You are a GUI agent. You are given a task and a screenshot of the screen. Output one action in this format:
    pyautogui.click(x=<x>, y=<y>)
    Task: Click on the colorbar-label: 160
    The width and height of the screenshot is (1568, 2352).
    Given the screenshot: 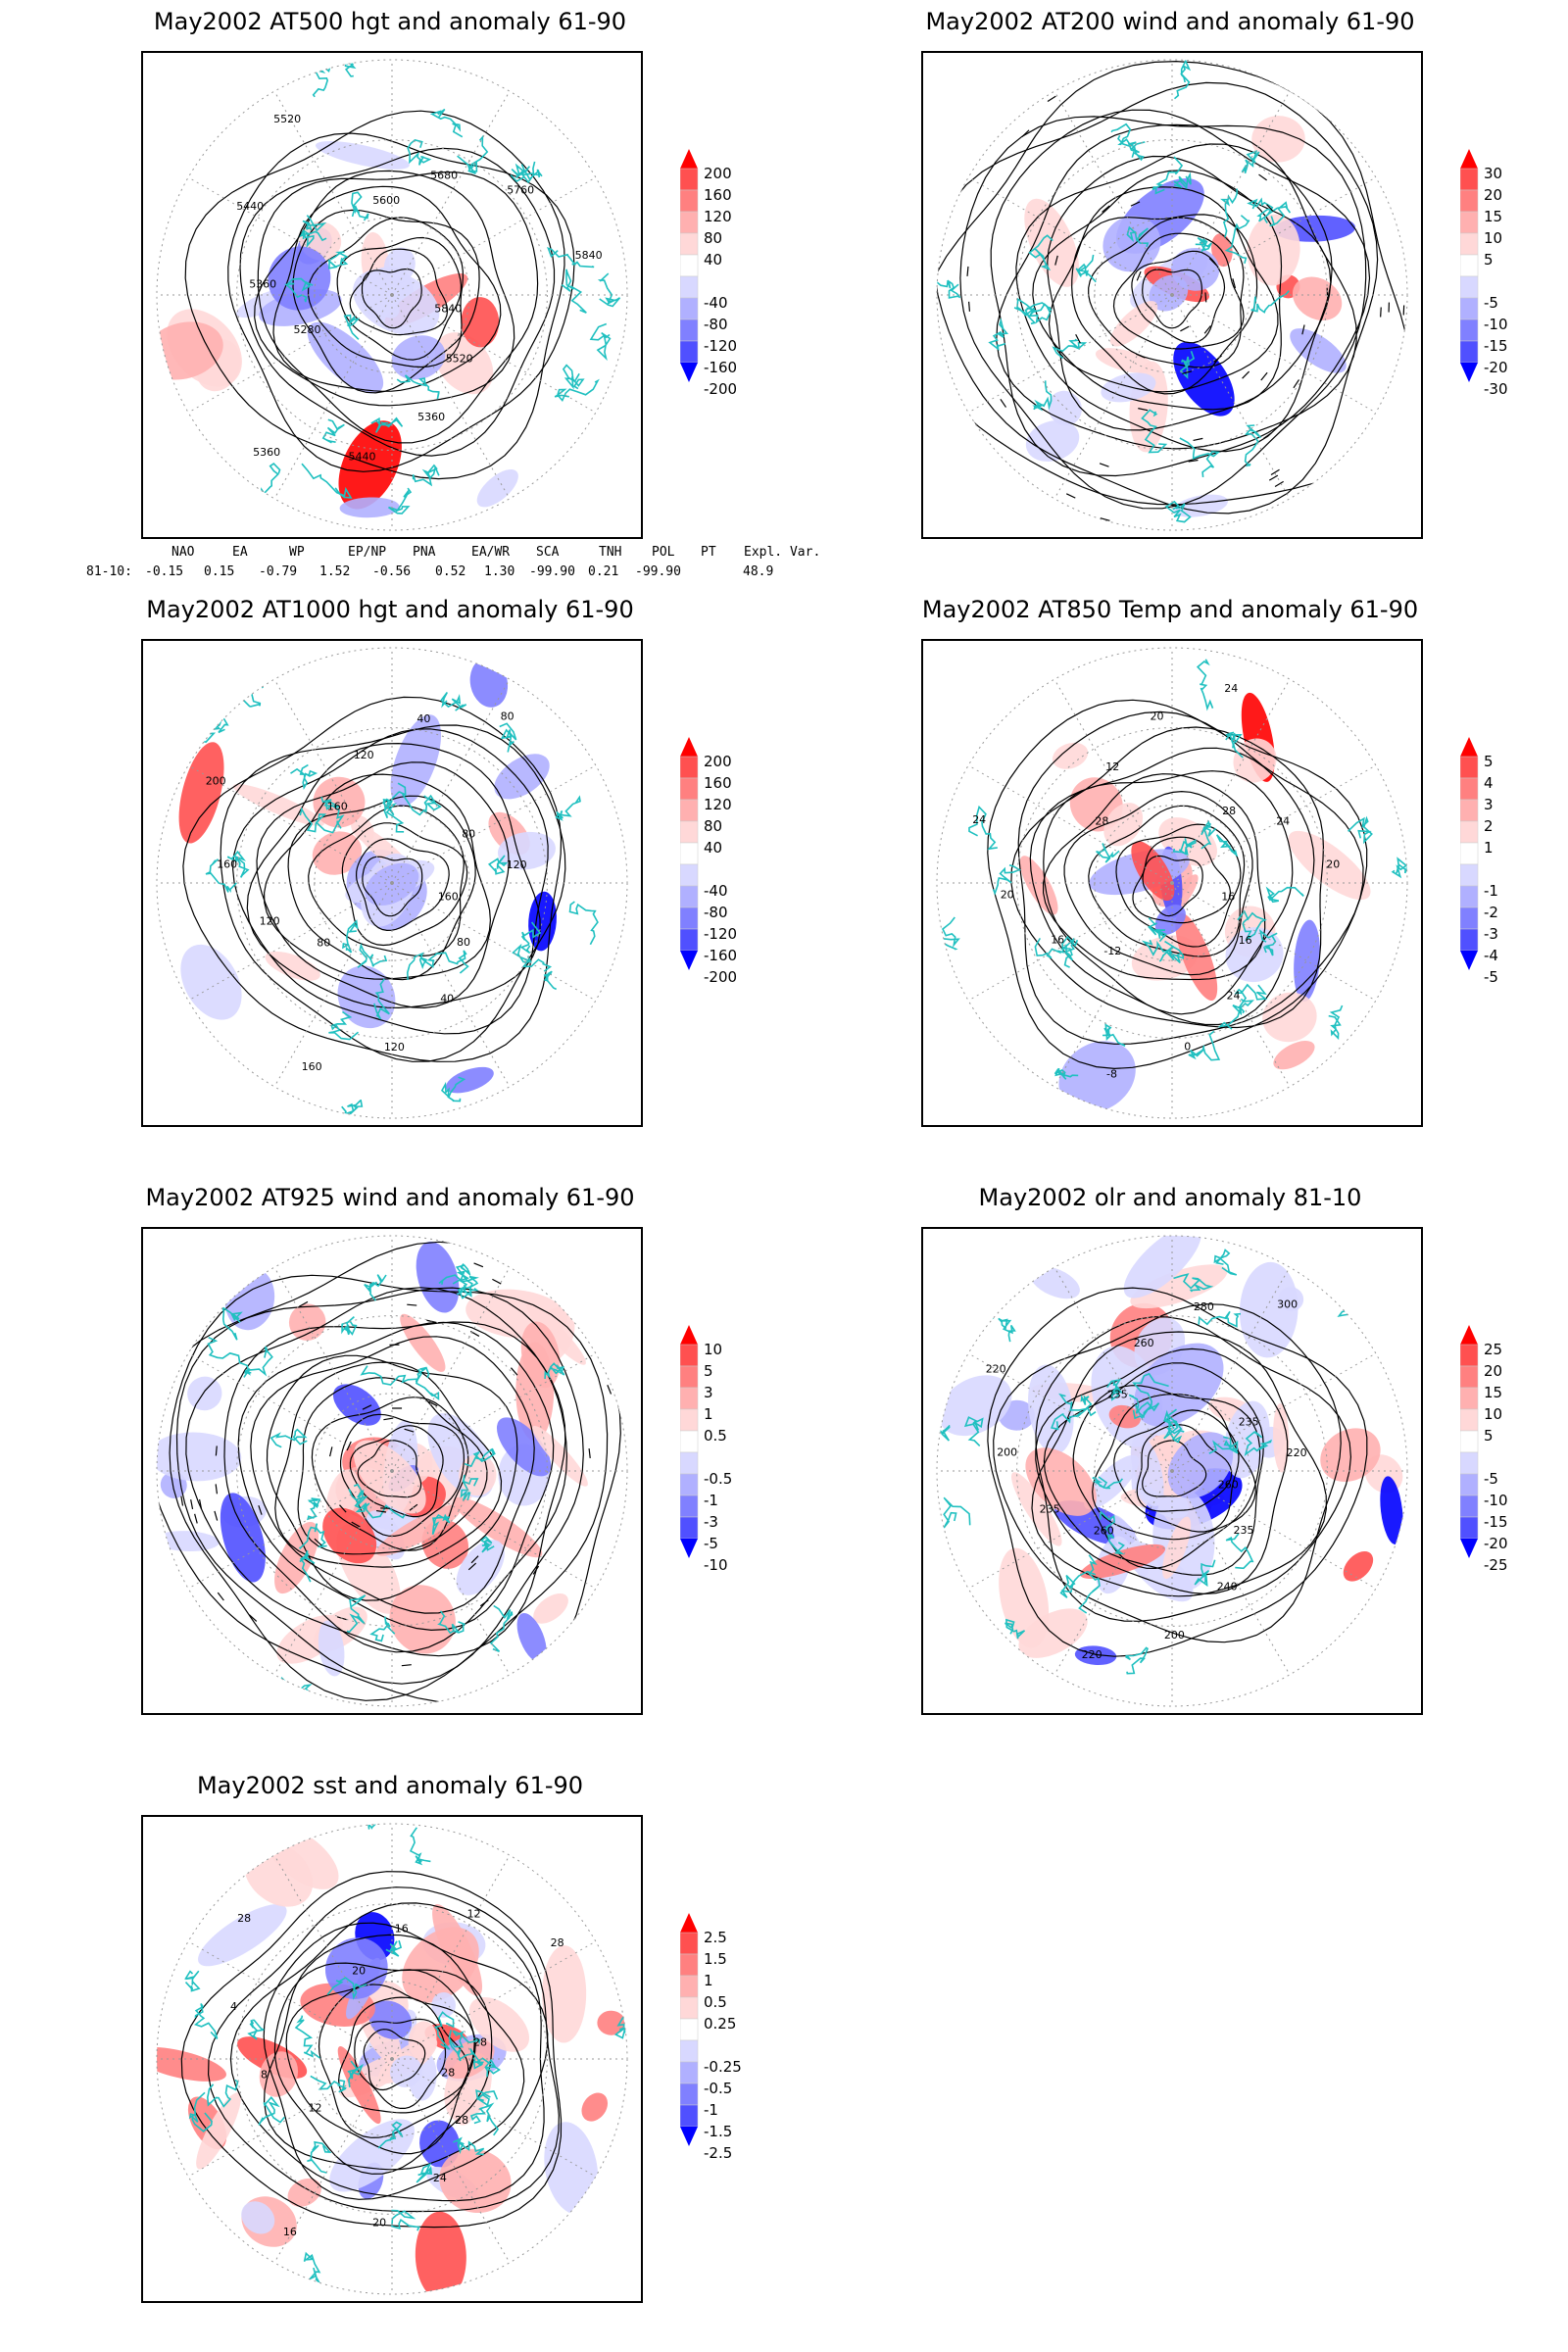 What is the action you would take?
    pyautogui.click(x=718, y=195)
    